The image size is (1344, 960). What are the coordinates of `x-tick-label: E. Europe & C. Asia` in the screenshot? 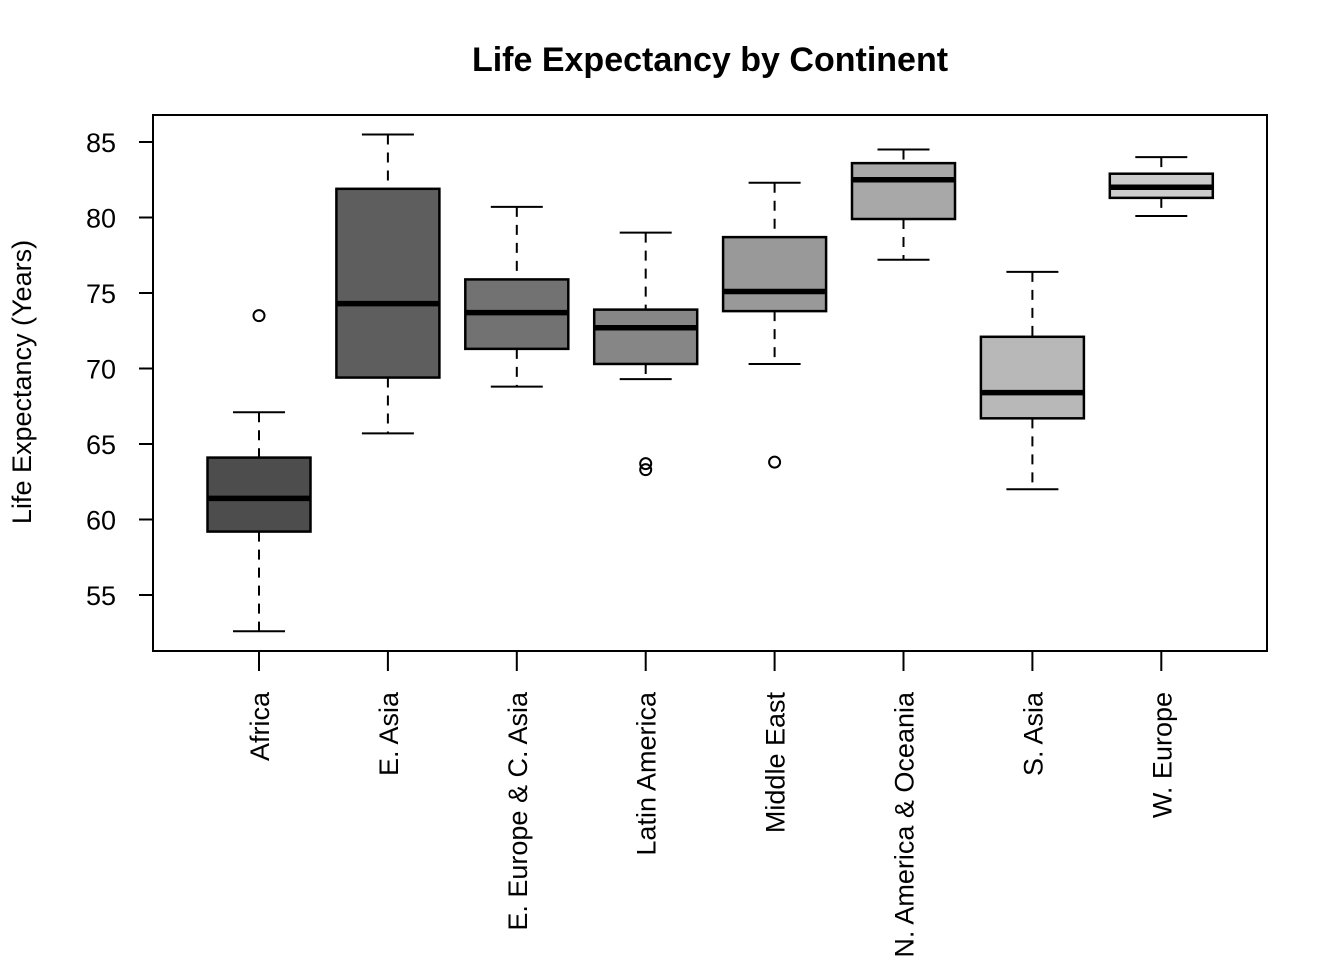 It's located at (518, 811).